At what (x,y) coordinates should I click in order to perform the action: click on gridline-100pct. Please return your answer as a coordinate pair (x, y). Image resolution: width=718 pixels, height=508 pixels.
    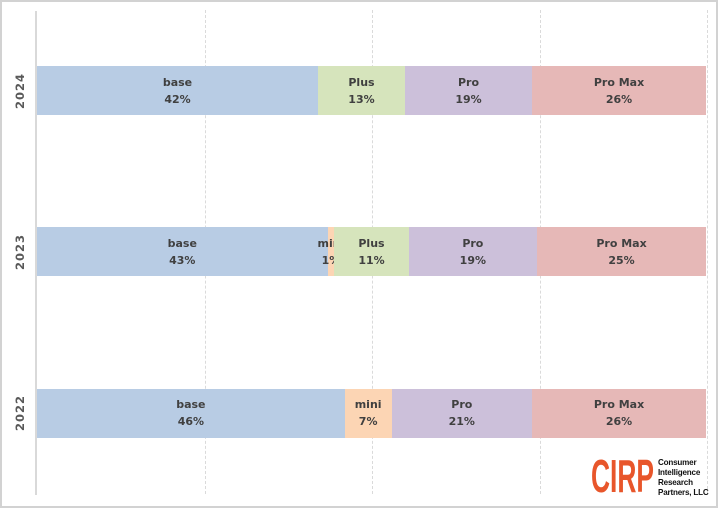
    Looking at the image, I should click on (707, 252).